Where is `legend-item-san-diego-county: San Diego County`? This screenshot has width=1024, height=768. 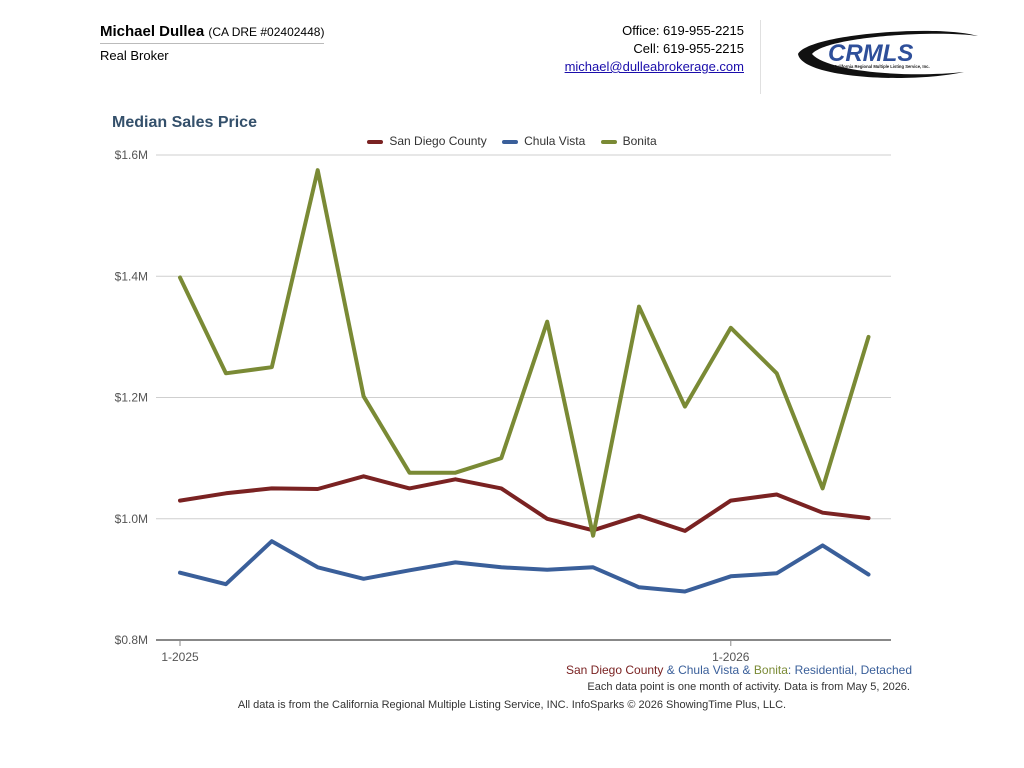 legend-item-san-diego-county: San Diego County is located at coordinates (427, 141).